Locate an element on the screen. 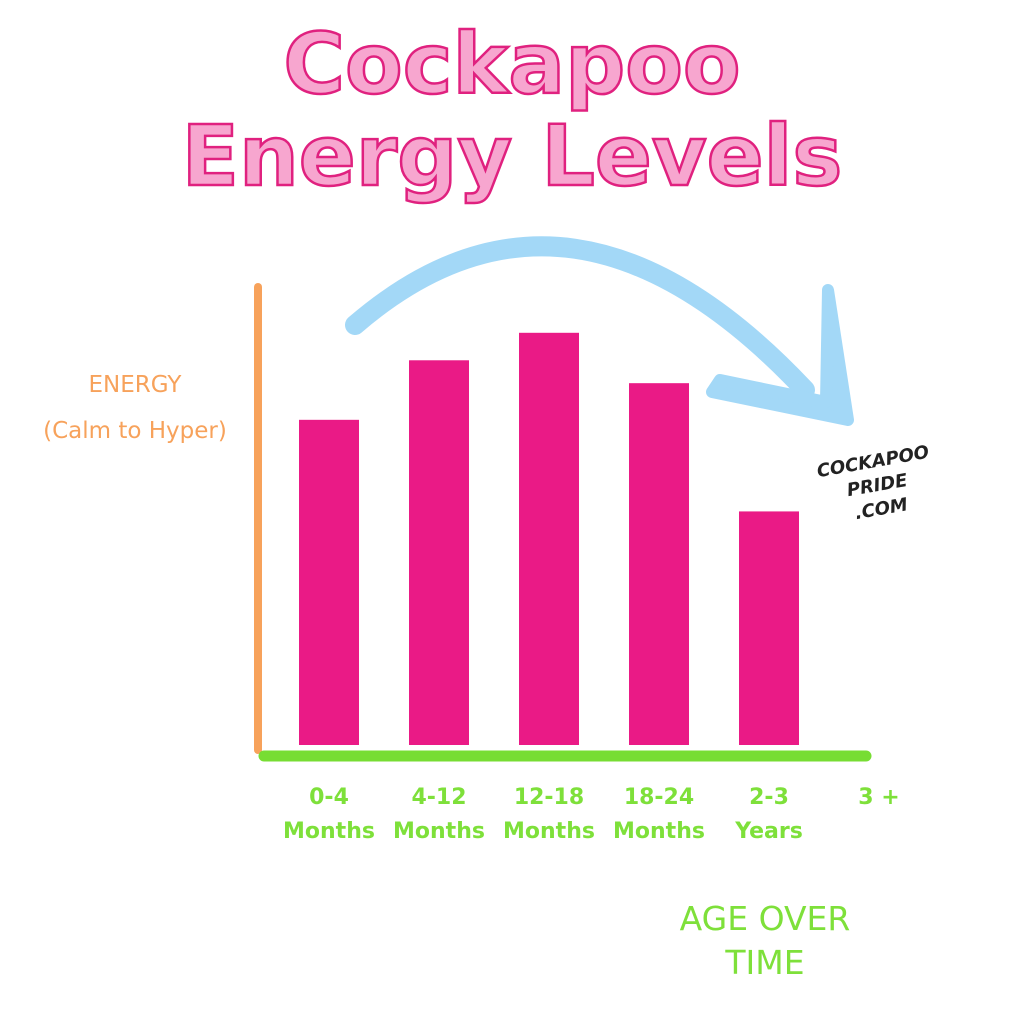  y-axis-label: ENERGY (Calm to Hyper) is located at coordinates (135, 408).